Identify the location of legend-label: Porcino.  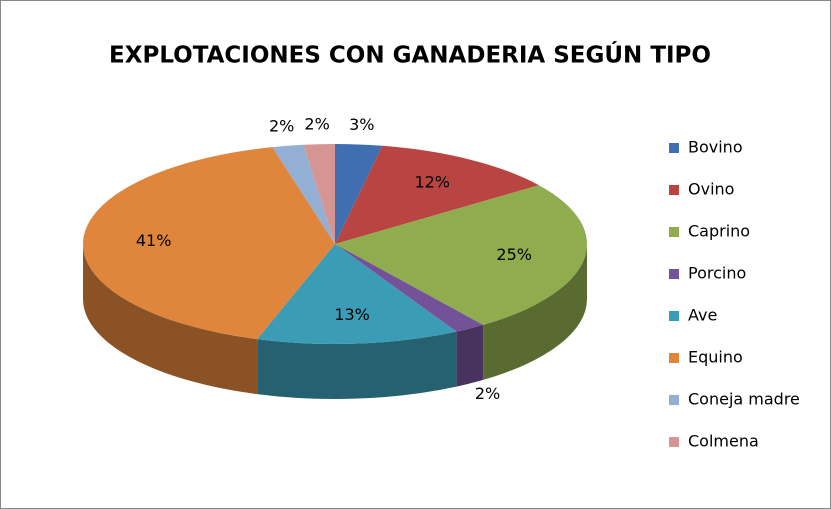
(717, 273).